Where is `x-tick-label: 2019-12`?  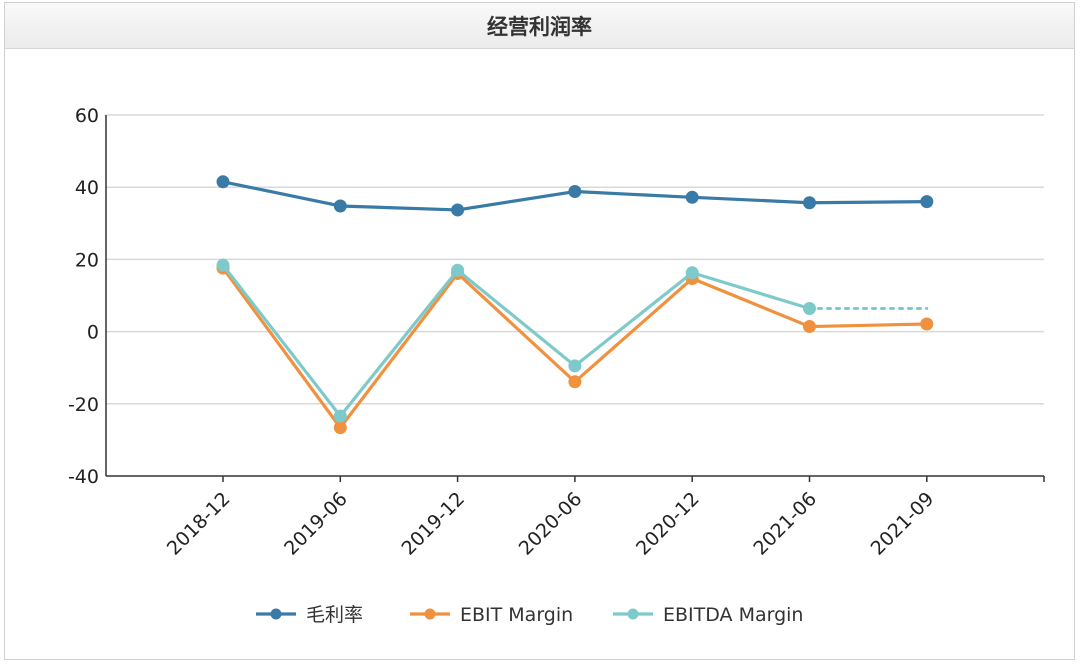
x-tick-label: 2019-12 is located at coordinates (433, 524).